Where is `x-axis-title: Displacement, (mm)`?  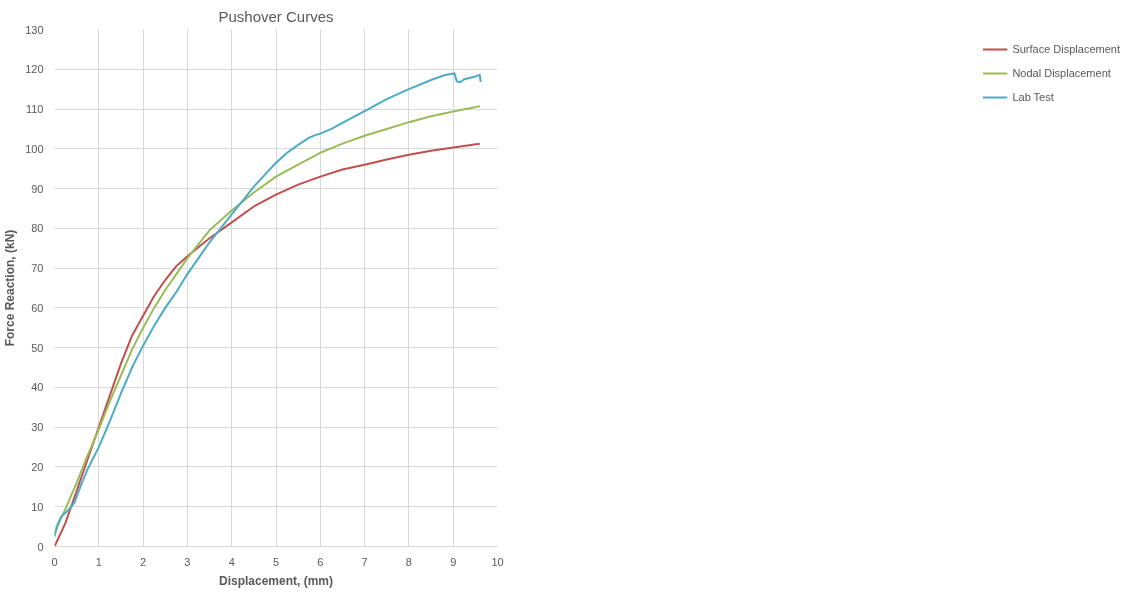 x-axis-title: Displacement, (mm) is located at coordinates (276, 580).